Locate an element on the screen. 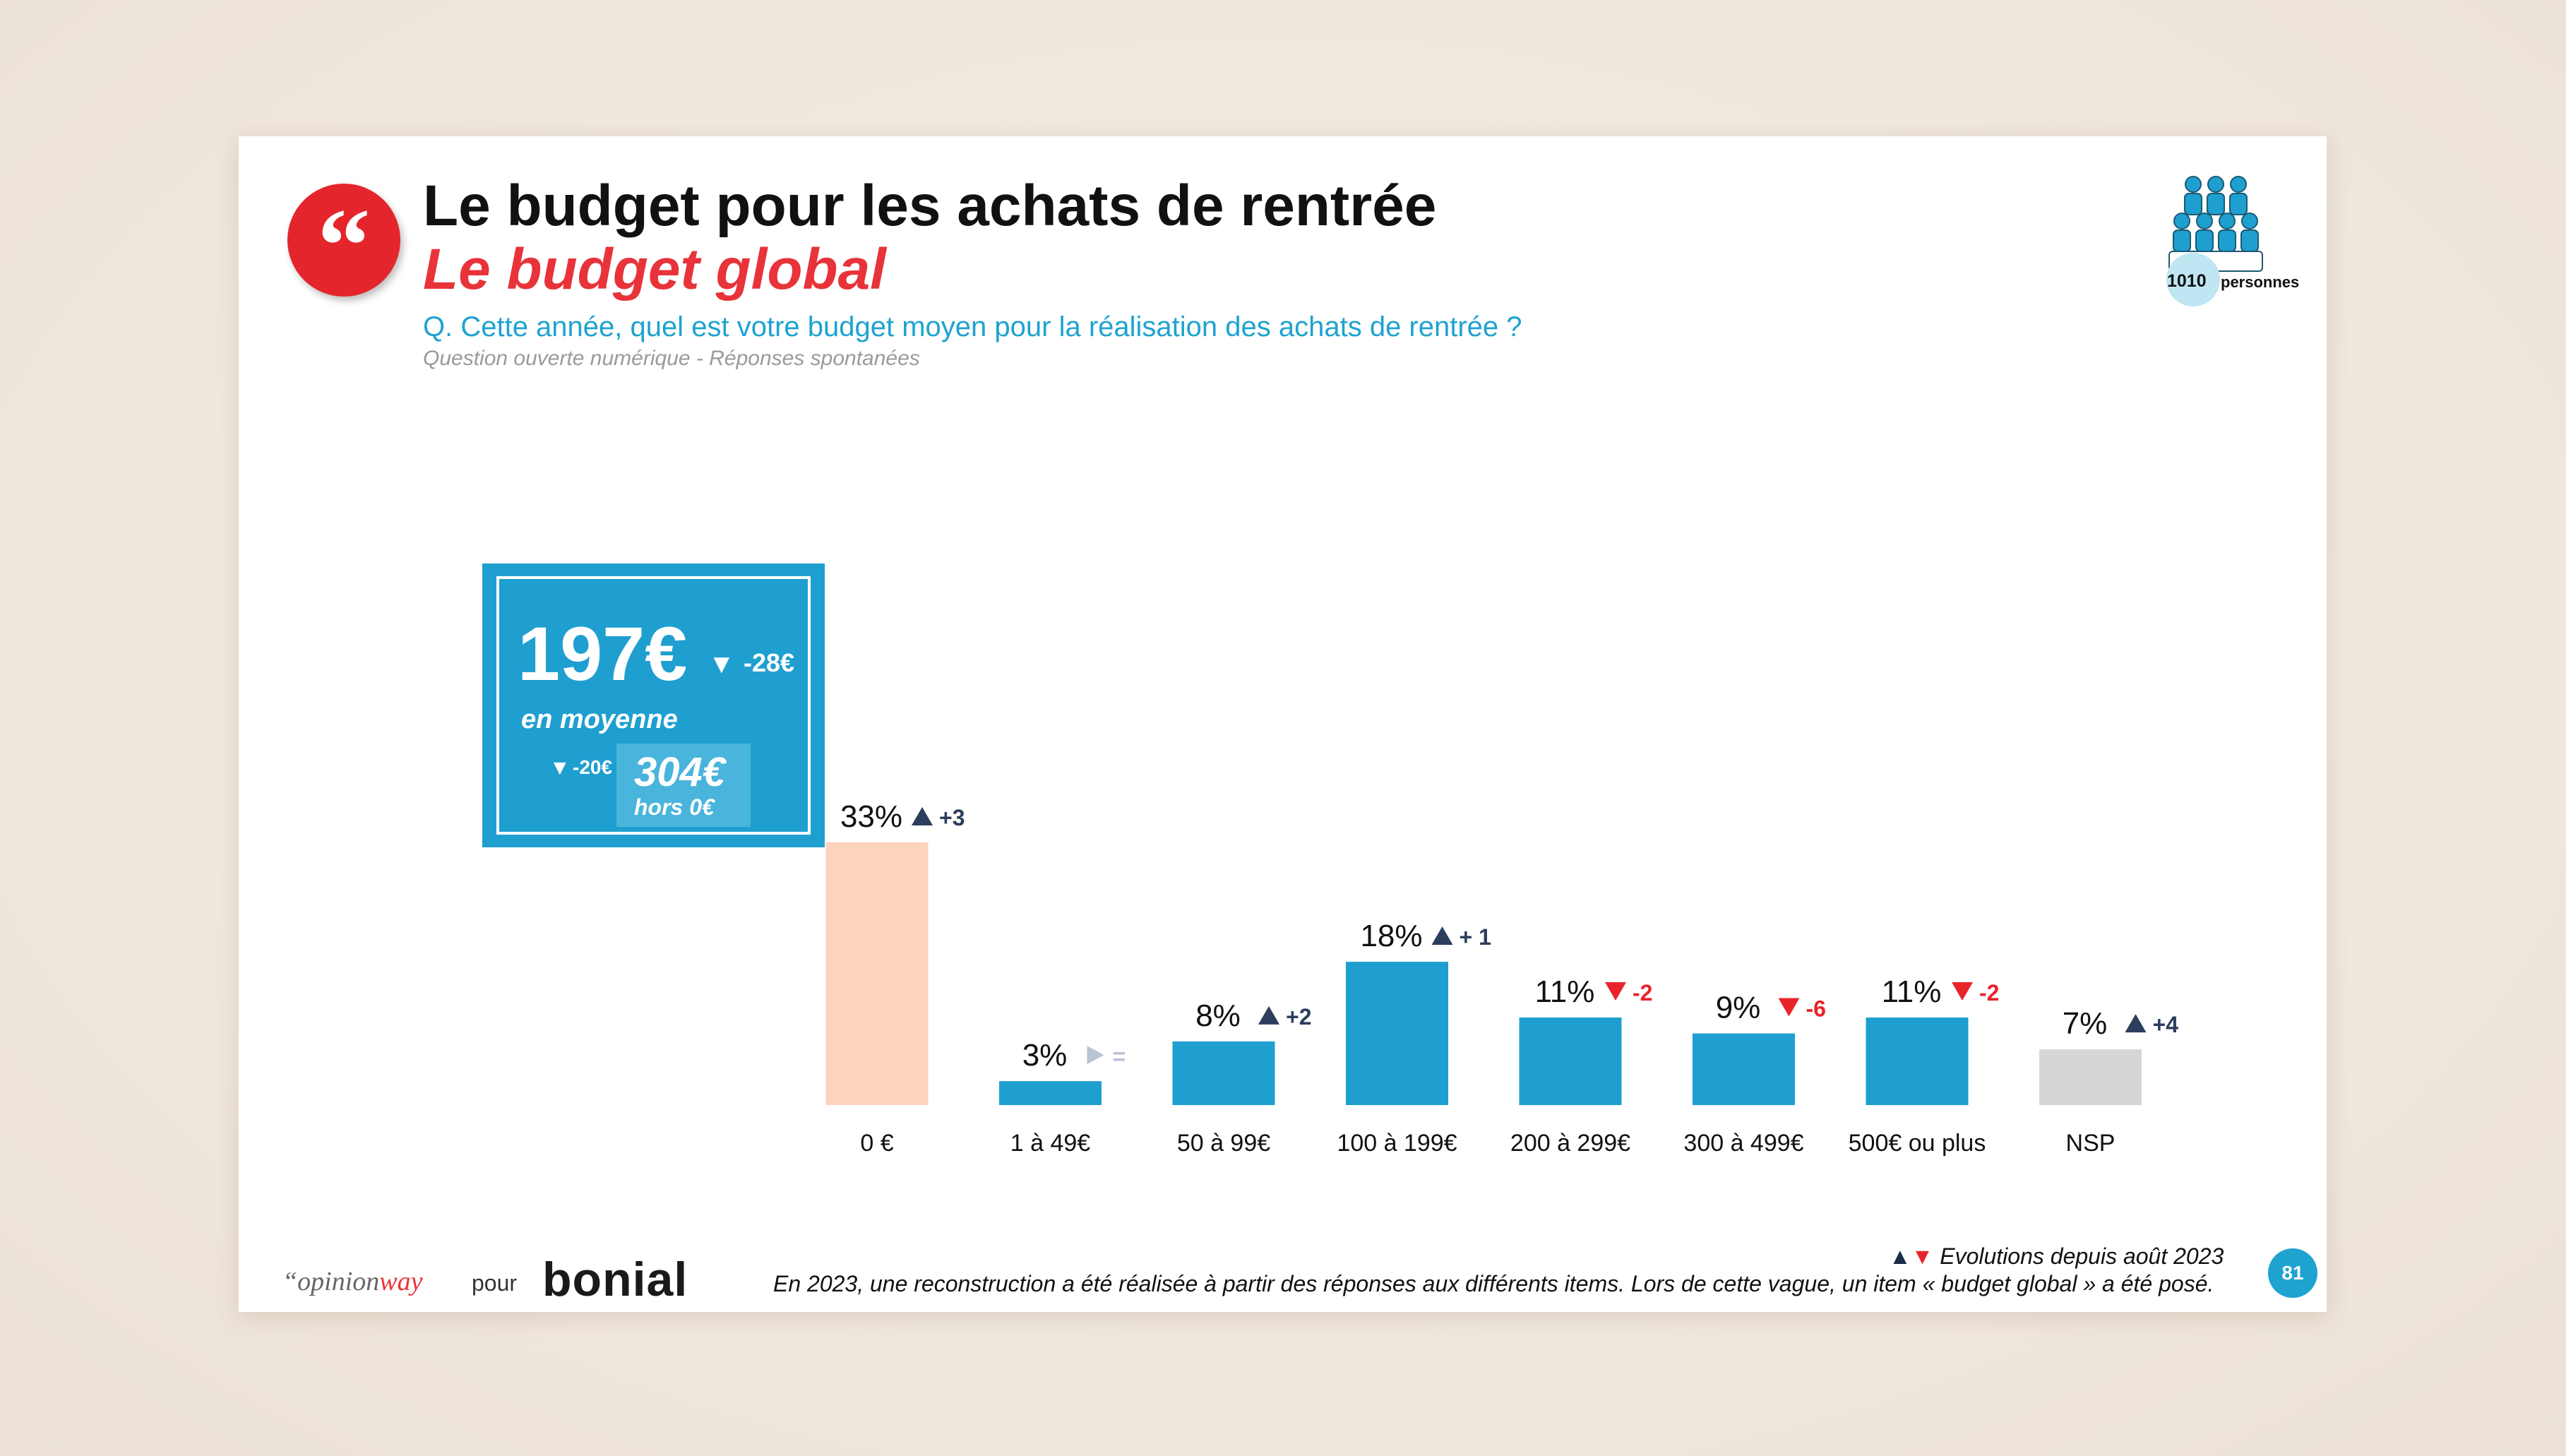 The image size is (2566, 1456). kpi-sub-label: hors 0€ is located at coordinates (674, 807).